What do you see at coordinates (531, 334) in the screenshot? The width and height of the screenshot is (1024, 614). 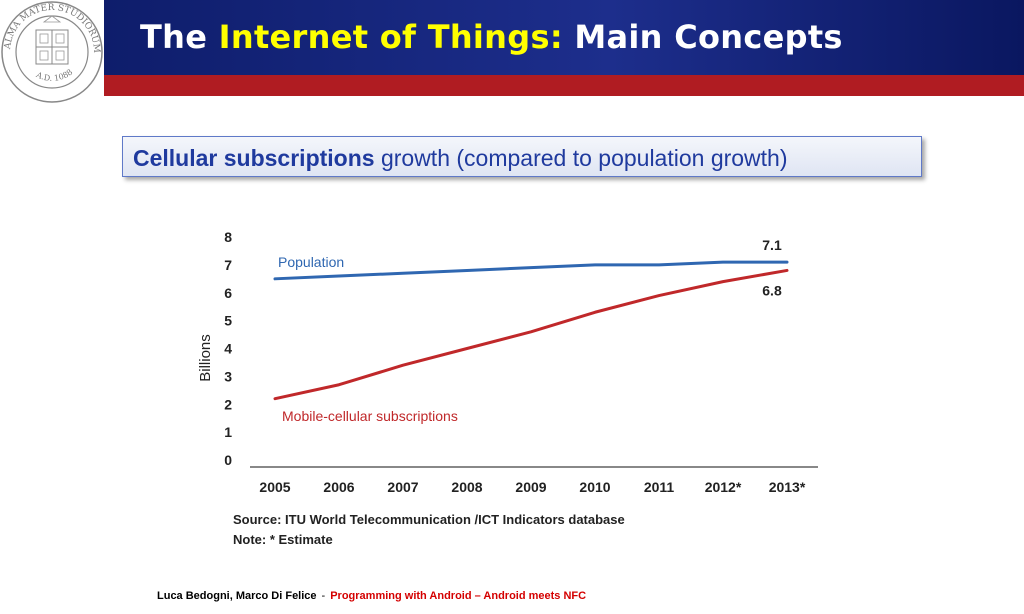 I see `series-line-mobile-cellular` at bounding box center [531, 334].